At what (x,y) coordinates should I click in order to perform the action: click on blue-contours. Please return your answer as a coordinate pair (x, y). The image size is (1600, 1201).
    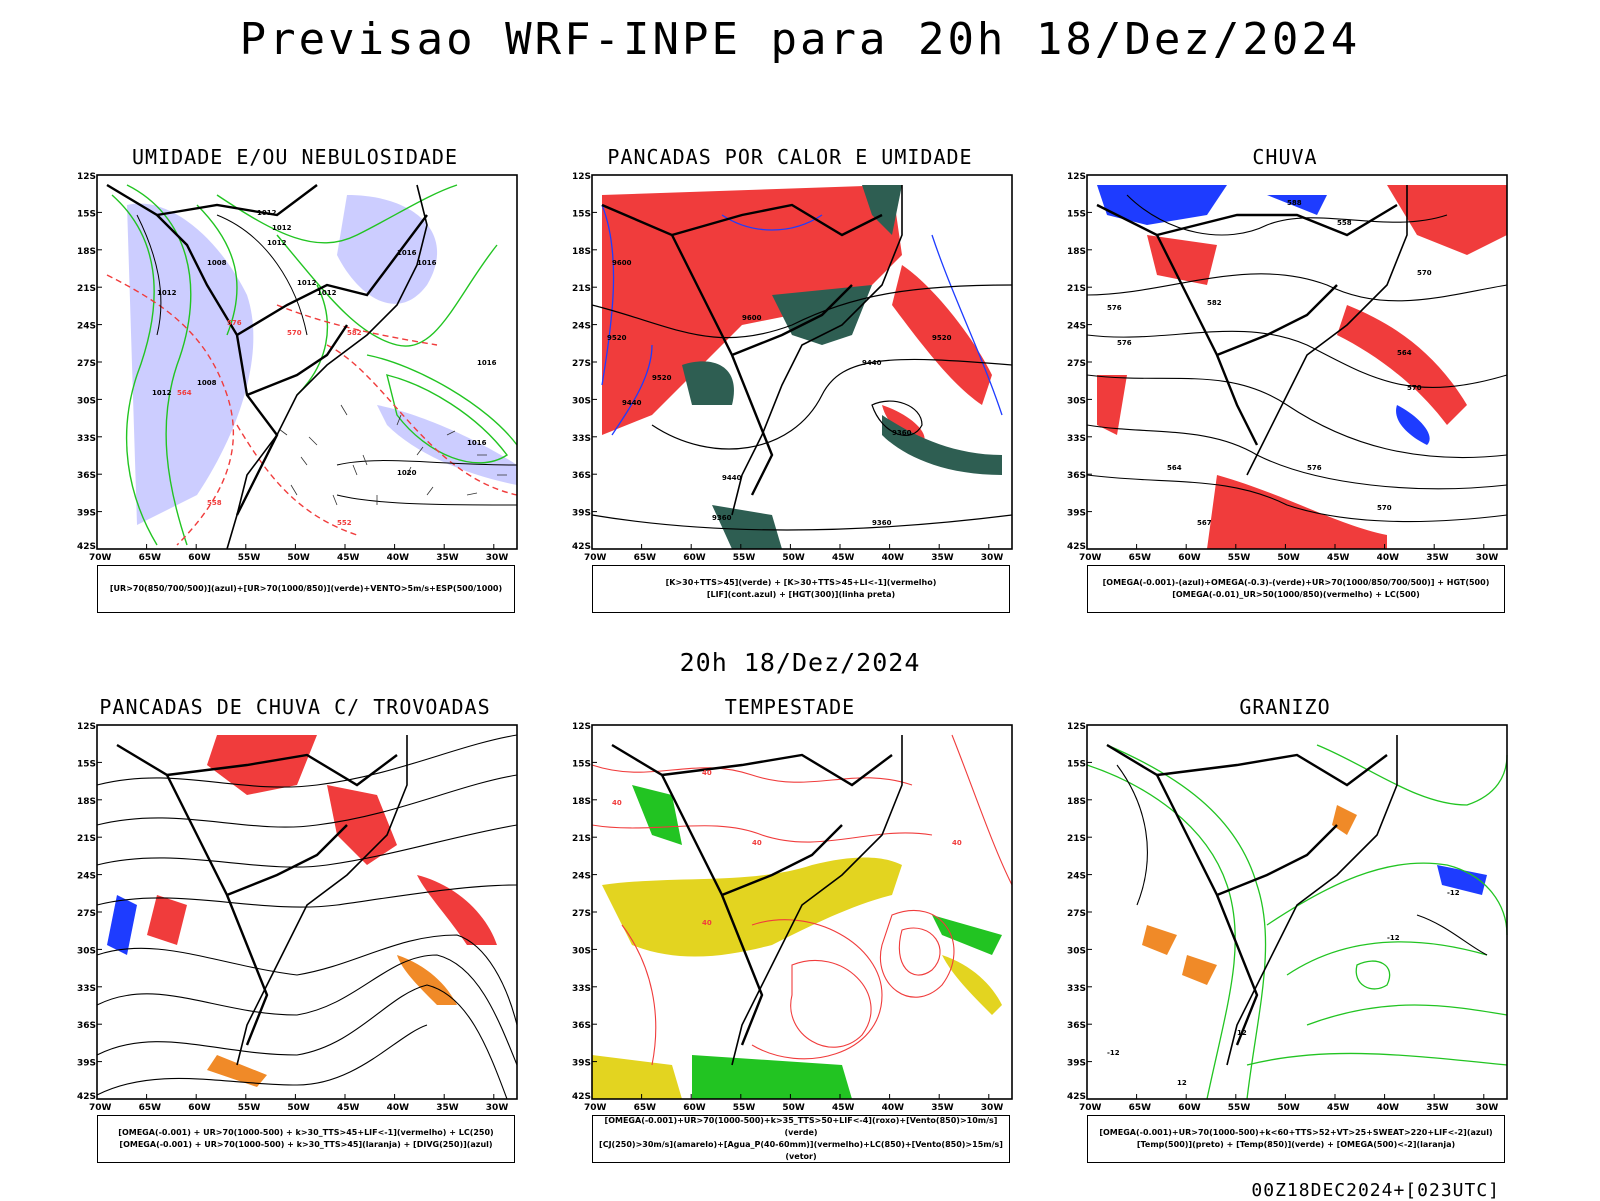
    Looking at the image, I should click on (802, 320).